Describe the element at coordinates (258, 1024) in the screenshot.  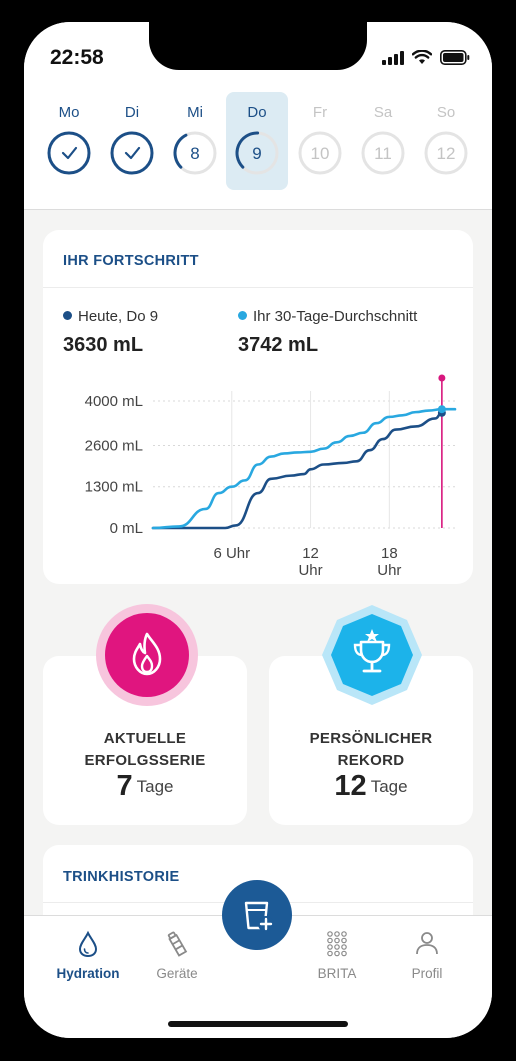
I see `home-indicator` at that location.